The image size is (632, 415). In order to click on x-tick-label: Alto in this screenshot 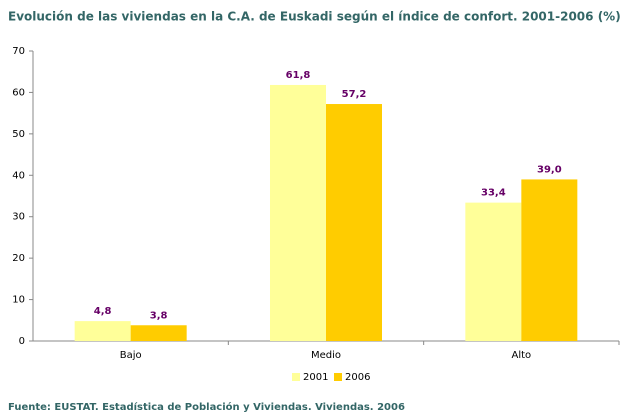, I will do `click(521, 355)`.